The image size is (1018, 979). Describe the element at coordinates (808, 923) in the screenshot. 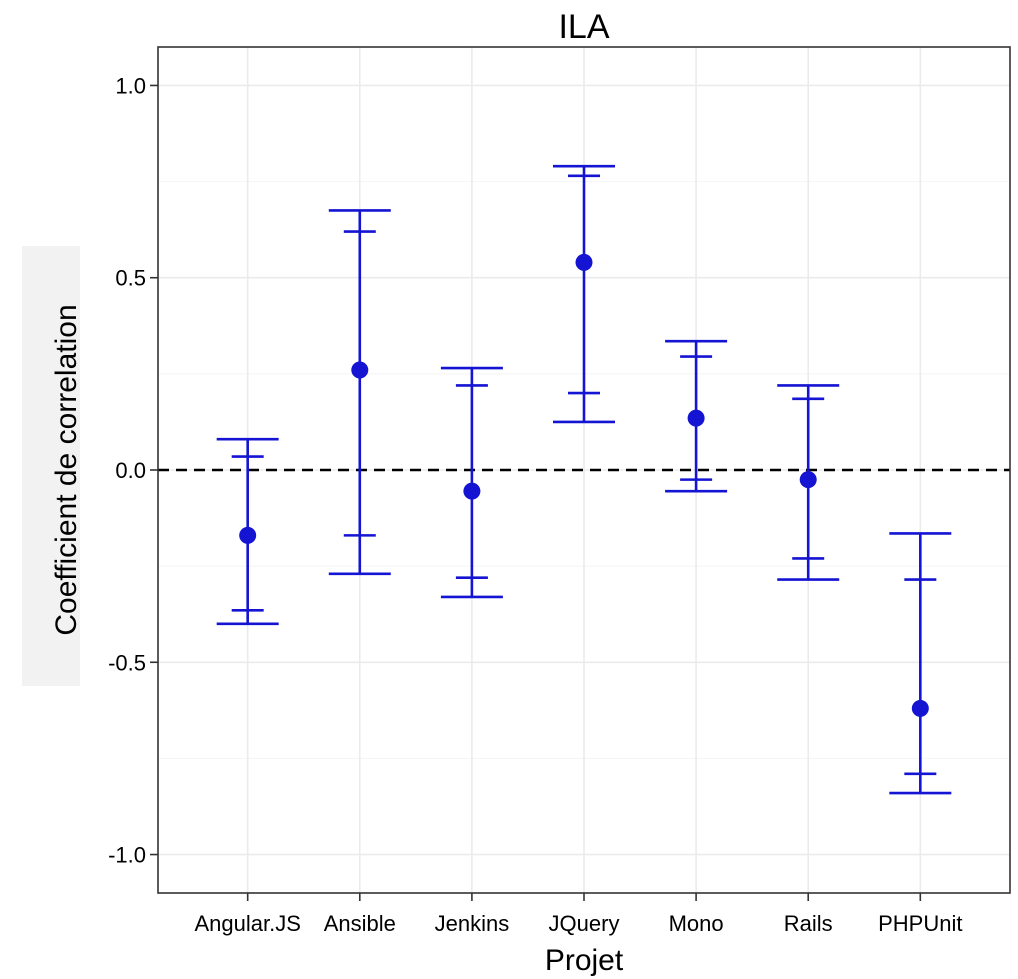

I see `x-tick-label: Rails` at that location.